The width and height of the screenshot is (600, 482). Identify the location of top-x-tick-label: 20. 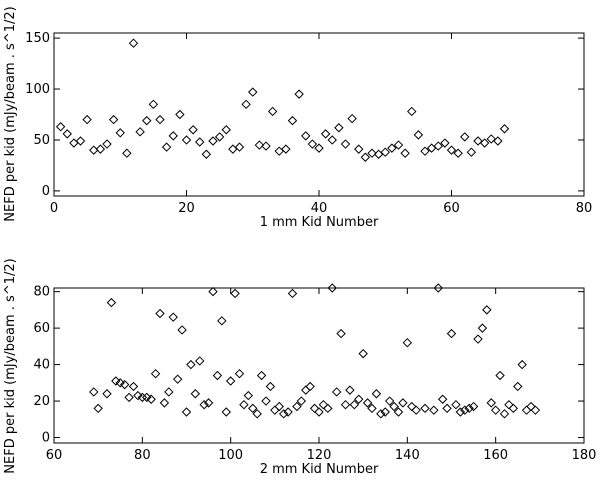
(186, 208).